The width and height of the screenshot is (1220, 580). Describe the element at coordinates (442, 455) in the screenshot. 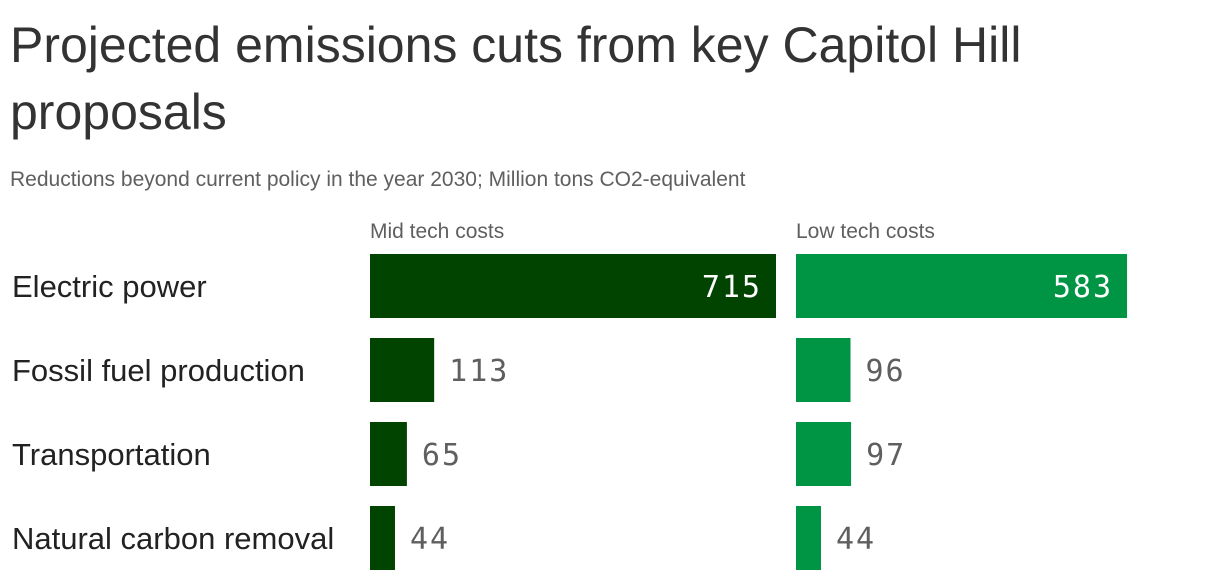

I see `value-label: 65` at that location.